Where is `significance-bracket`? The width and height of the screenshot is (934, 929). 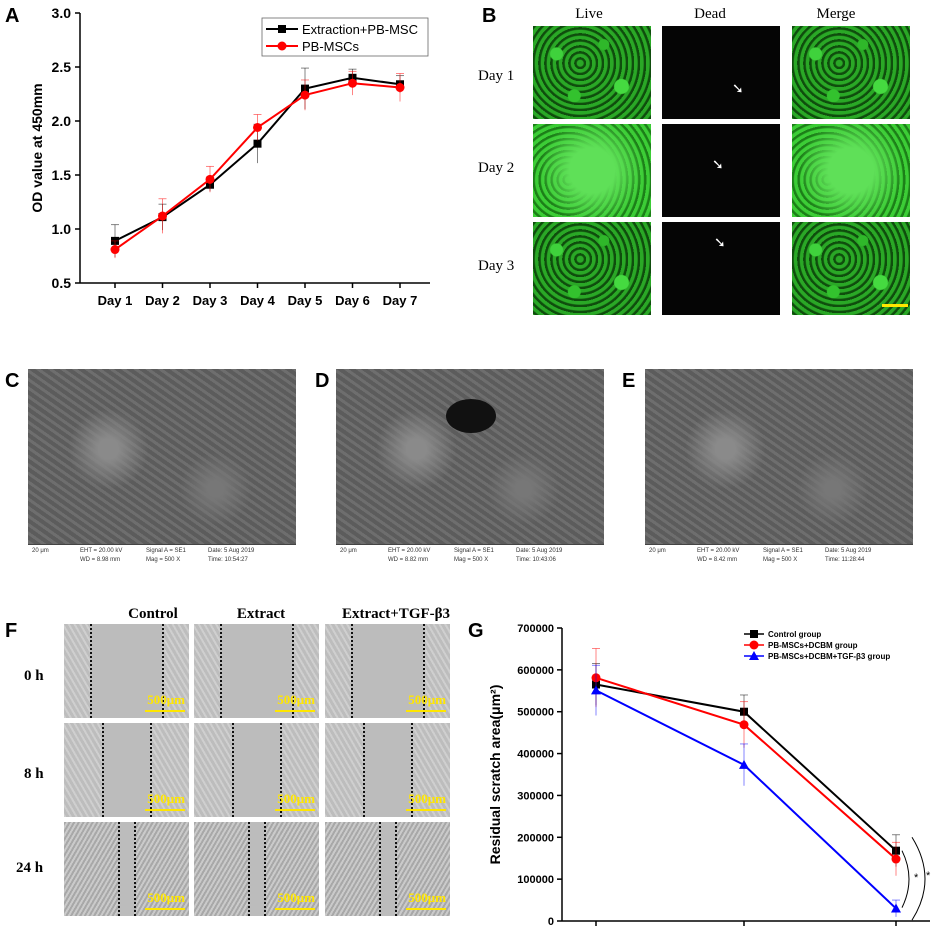 significance-bracket is located at coordinates (905, 879).